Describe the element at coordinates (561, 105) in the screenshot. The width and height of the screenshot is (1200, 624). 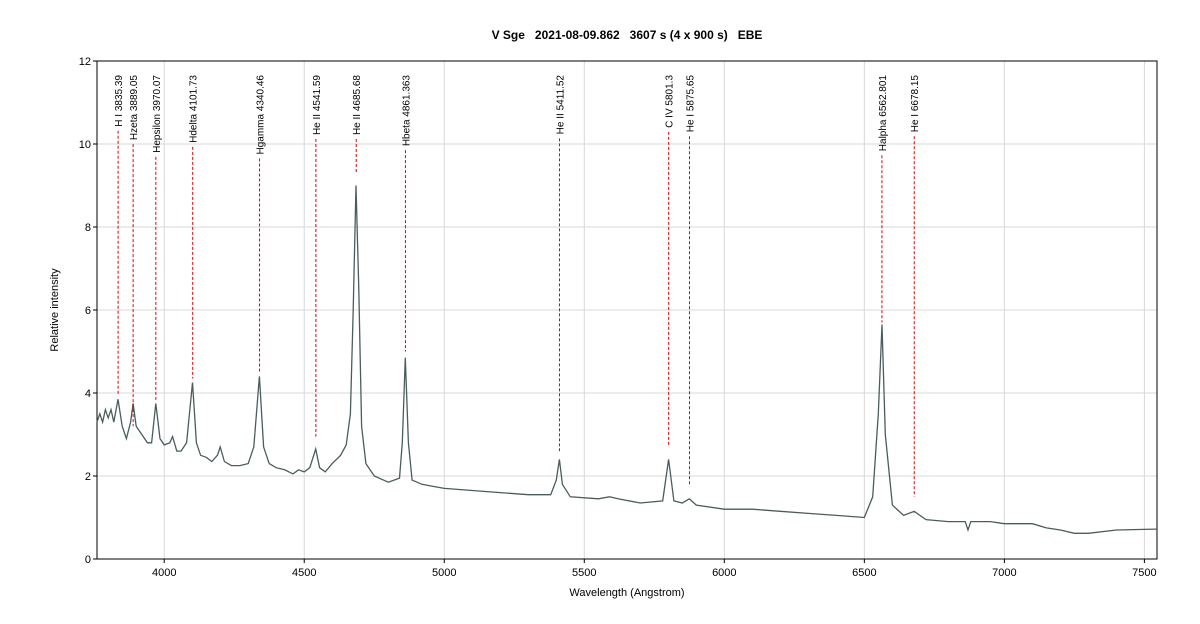
I see `line-label: He II 5411.52` at that location.